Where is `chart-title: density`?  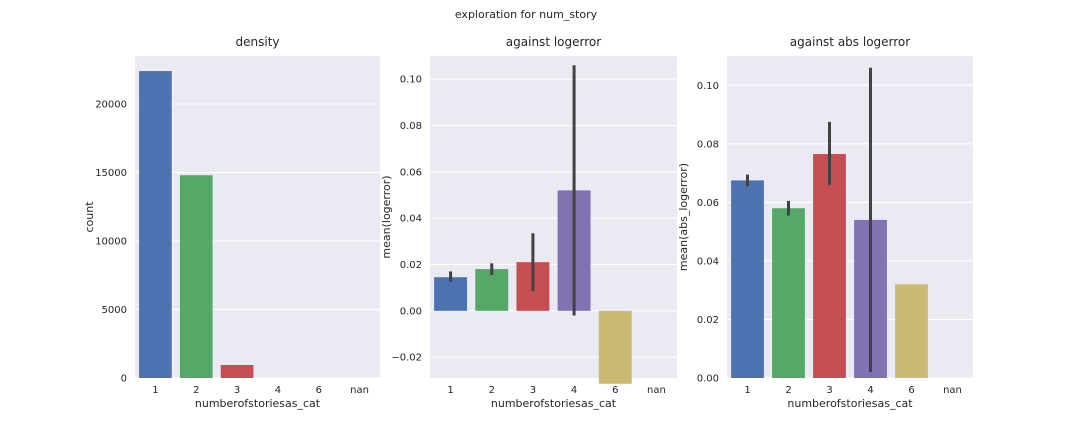 chart-title: density is located at coordinates (258, 42).